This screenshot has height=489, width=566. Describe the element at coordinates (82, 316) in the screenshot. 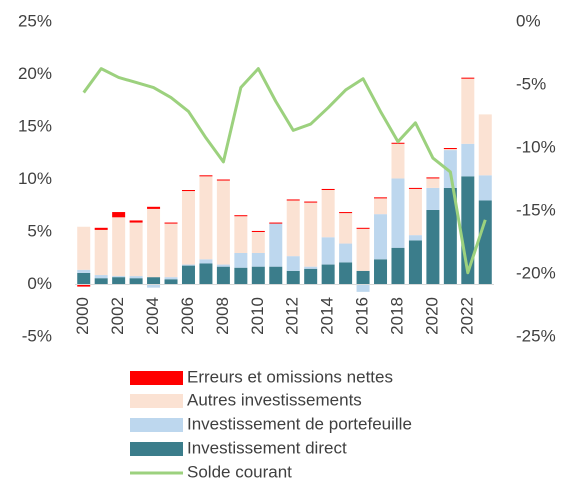

I see `x-tick-label: 2000` at that location.